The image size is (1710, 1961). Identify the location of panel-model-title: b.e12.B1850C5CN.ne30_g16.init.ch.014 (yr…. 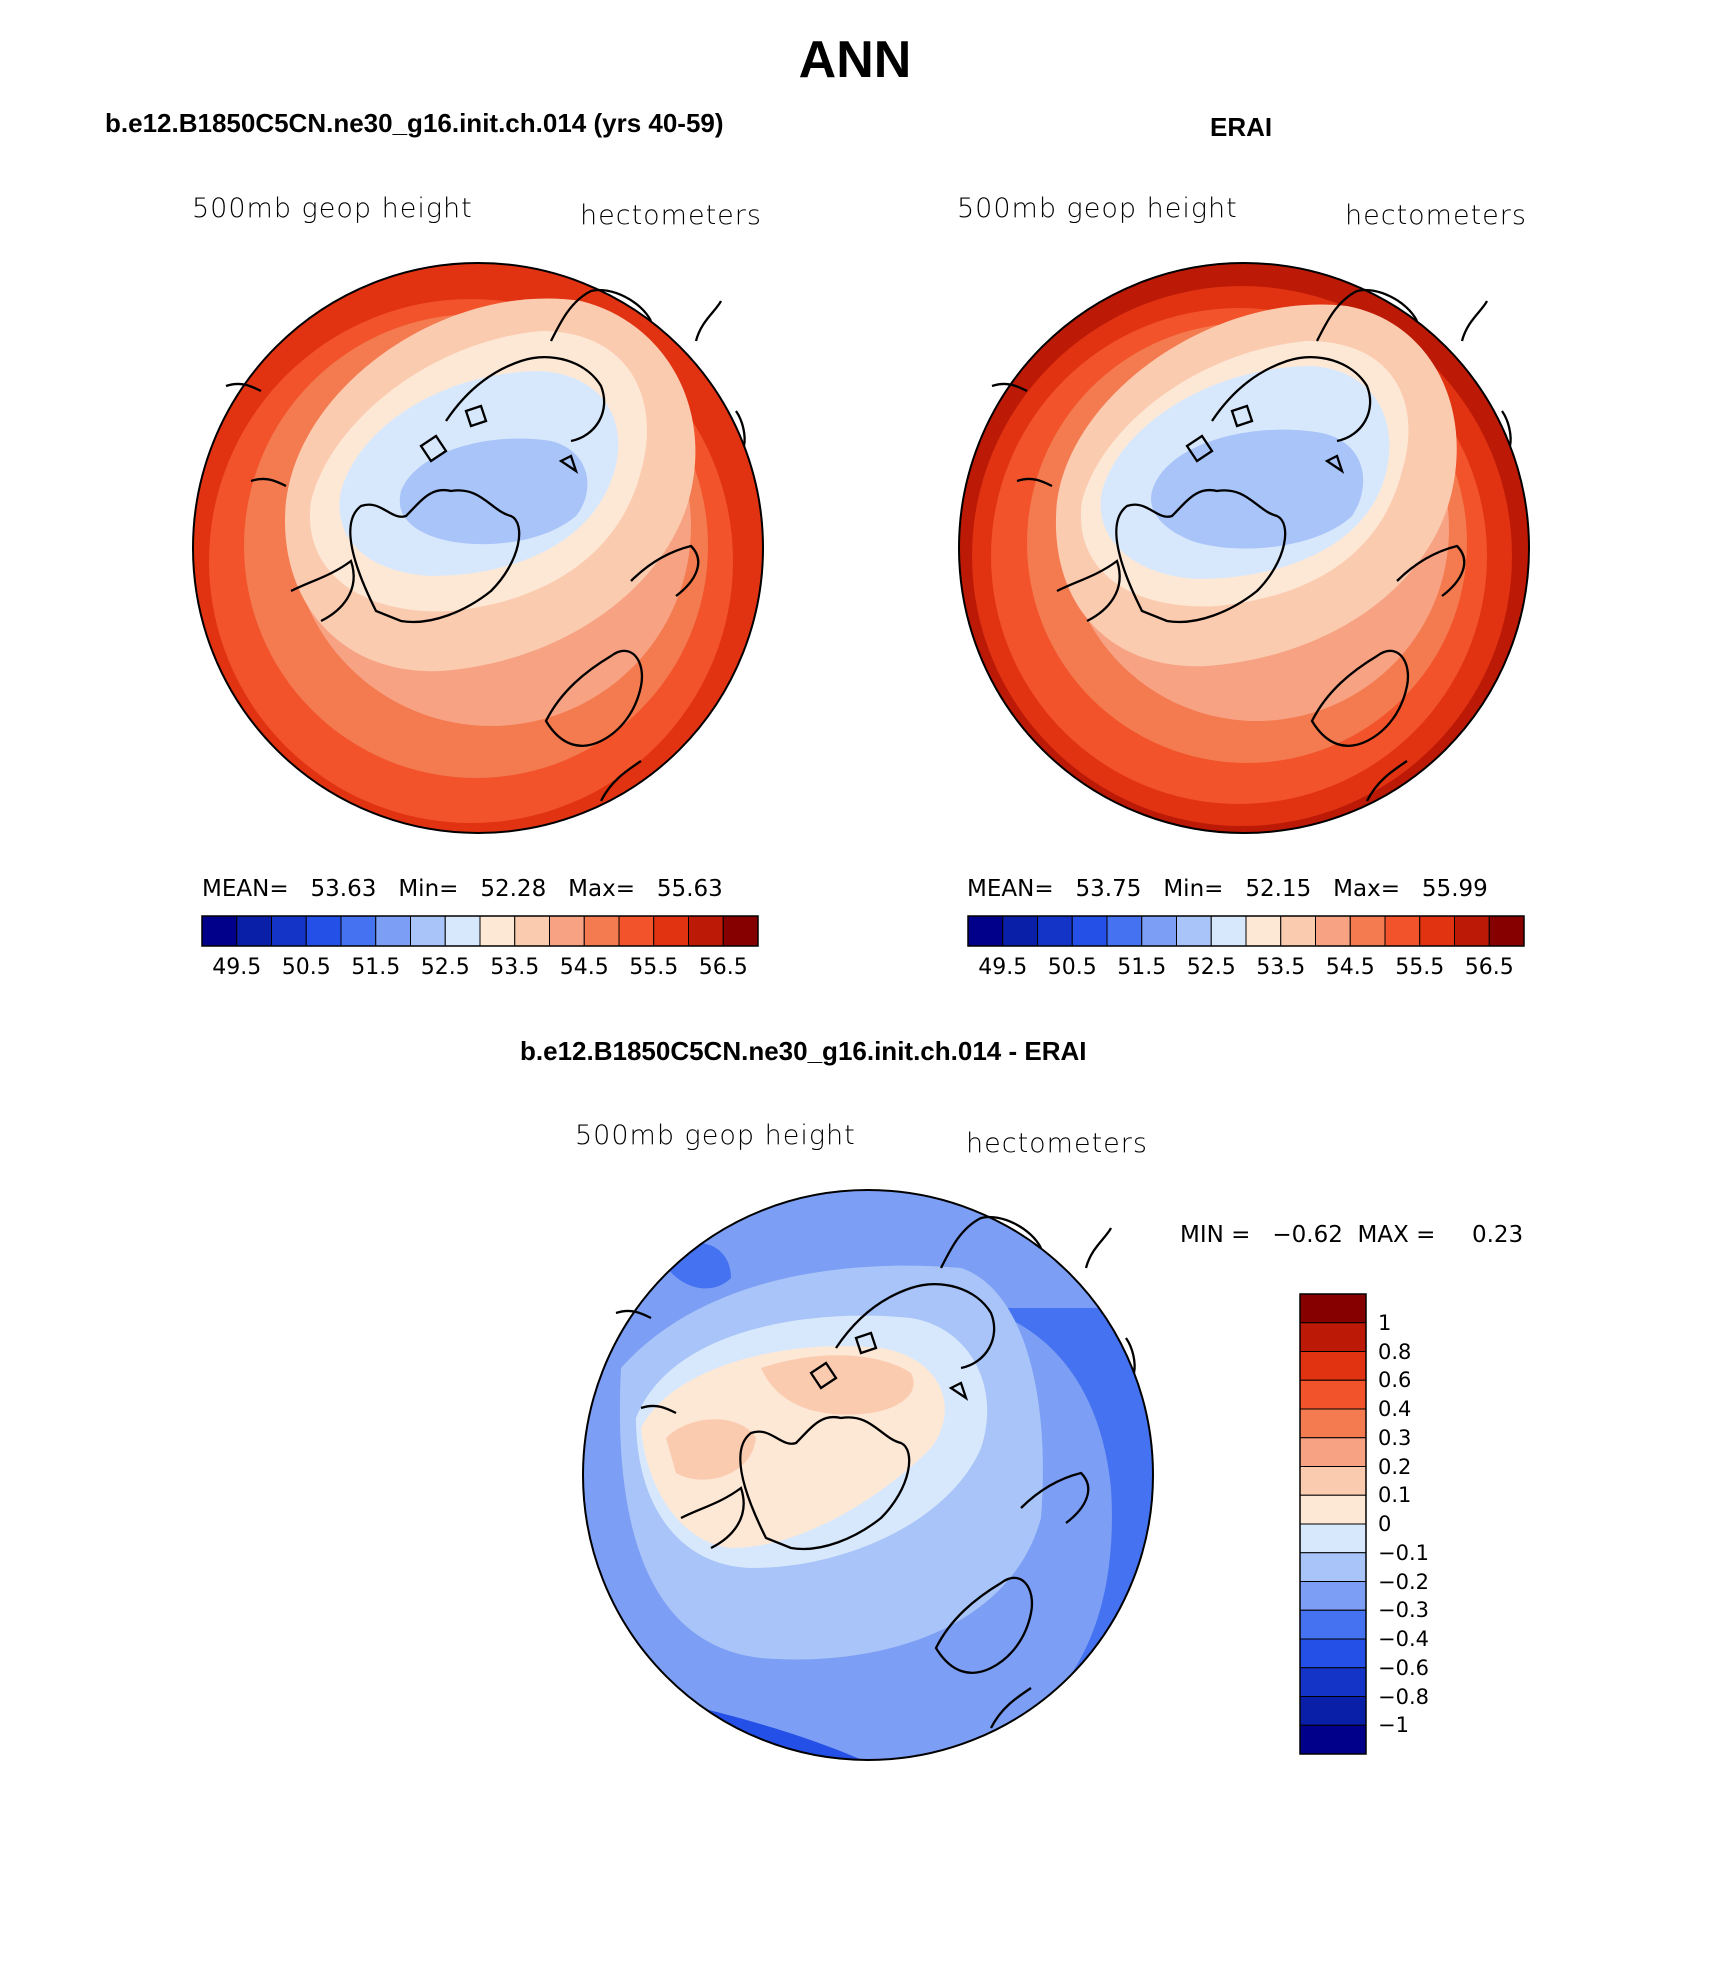
(414, 123).